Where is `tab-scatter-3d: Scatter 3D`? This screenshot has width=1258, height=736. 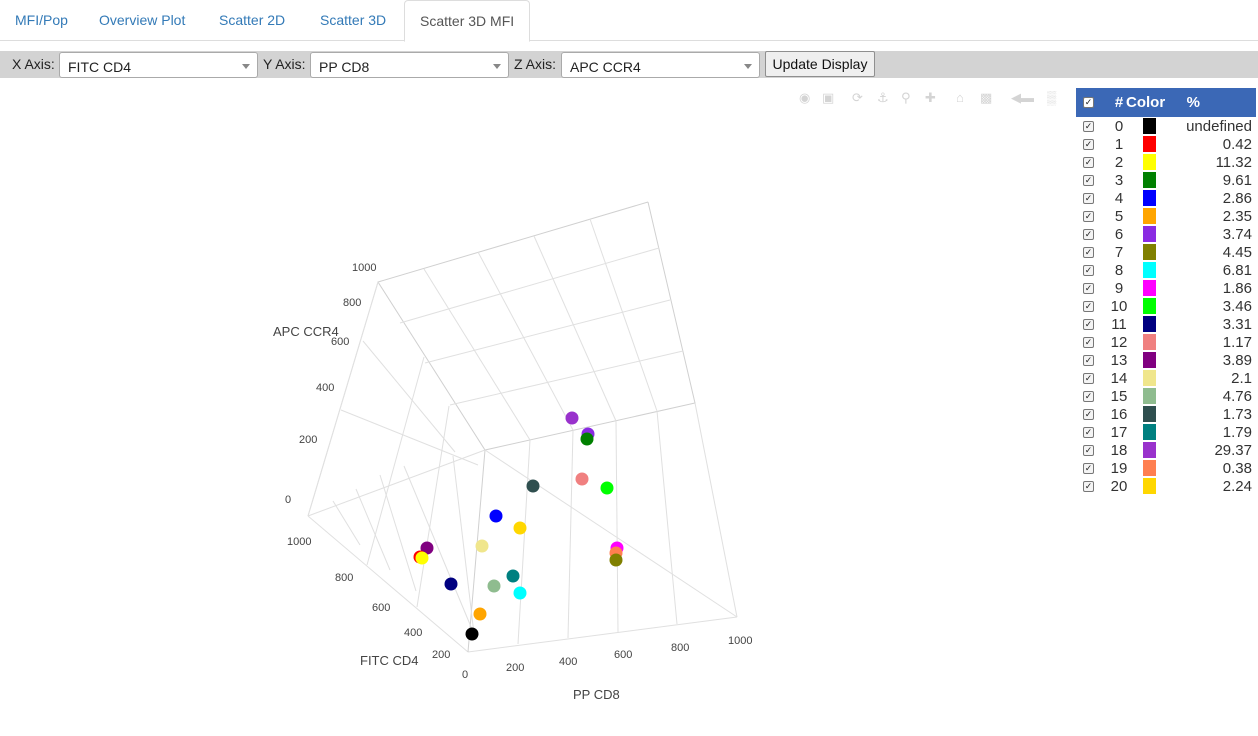
tab-scatter-3d: Scatter 3D is located at coordinates (353, 20).